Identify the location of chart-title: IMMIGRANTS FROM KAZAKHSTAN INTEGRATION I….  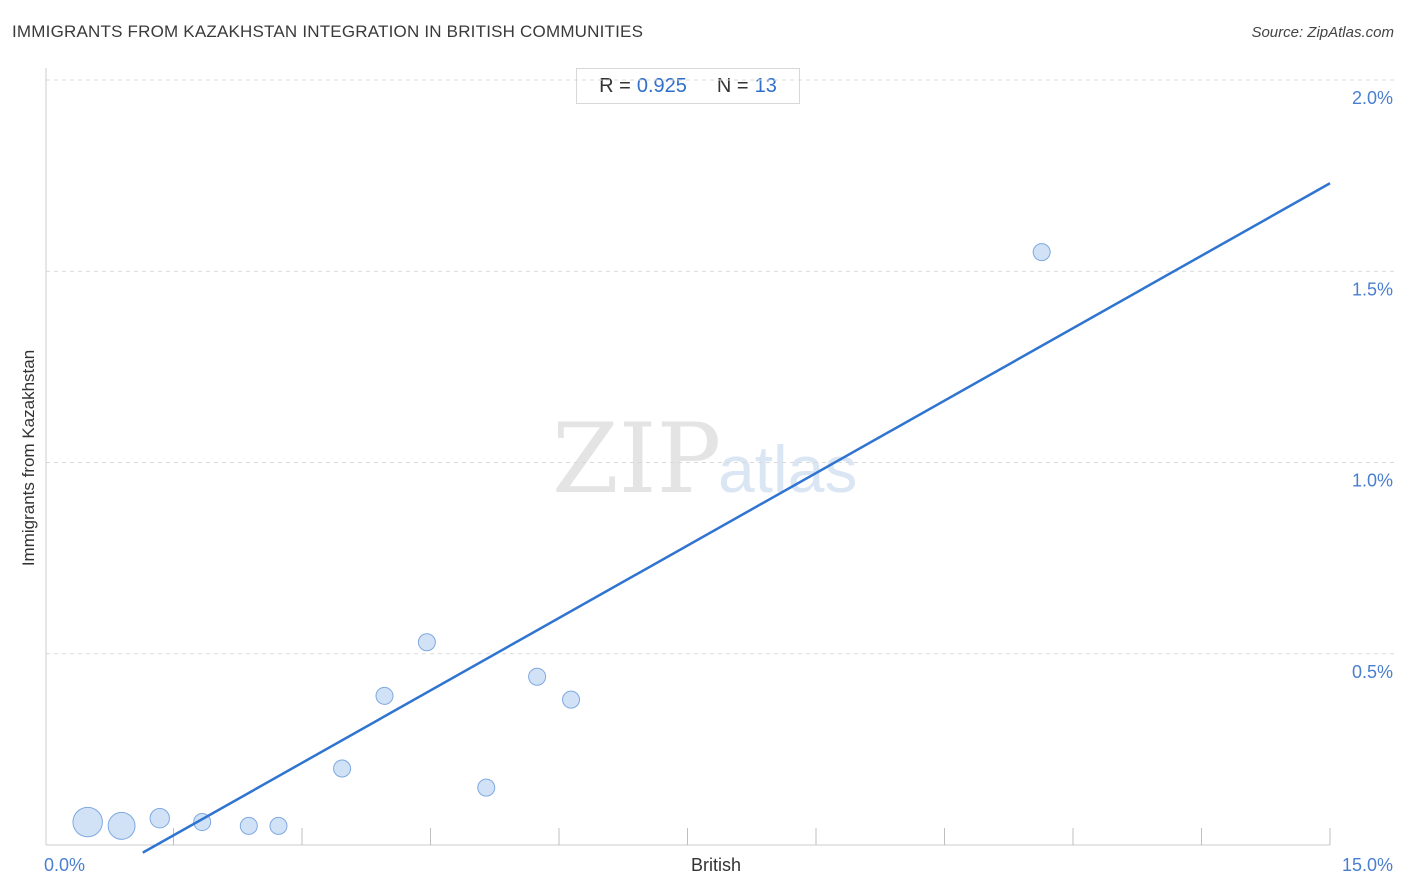
(328, 31).